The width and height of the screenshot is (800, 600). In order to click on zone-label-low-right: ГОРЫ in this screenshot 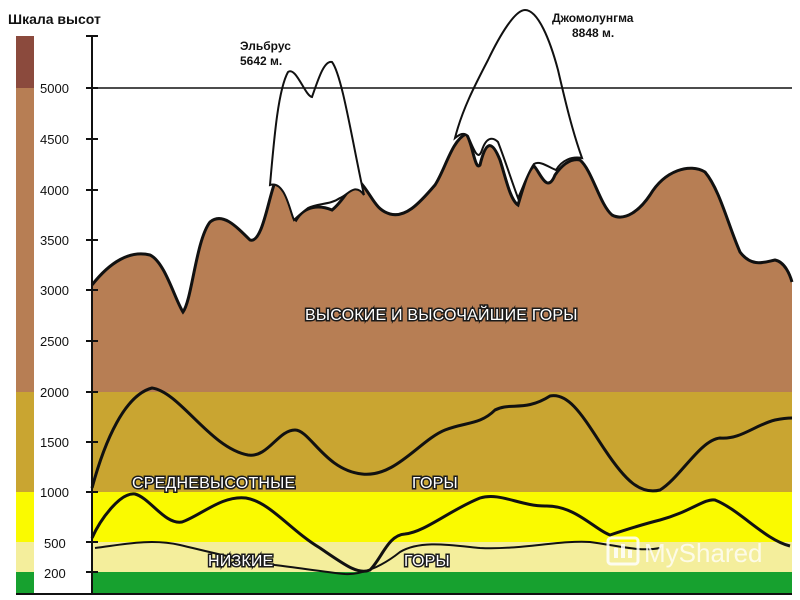, I will do `click(427, 561)`.